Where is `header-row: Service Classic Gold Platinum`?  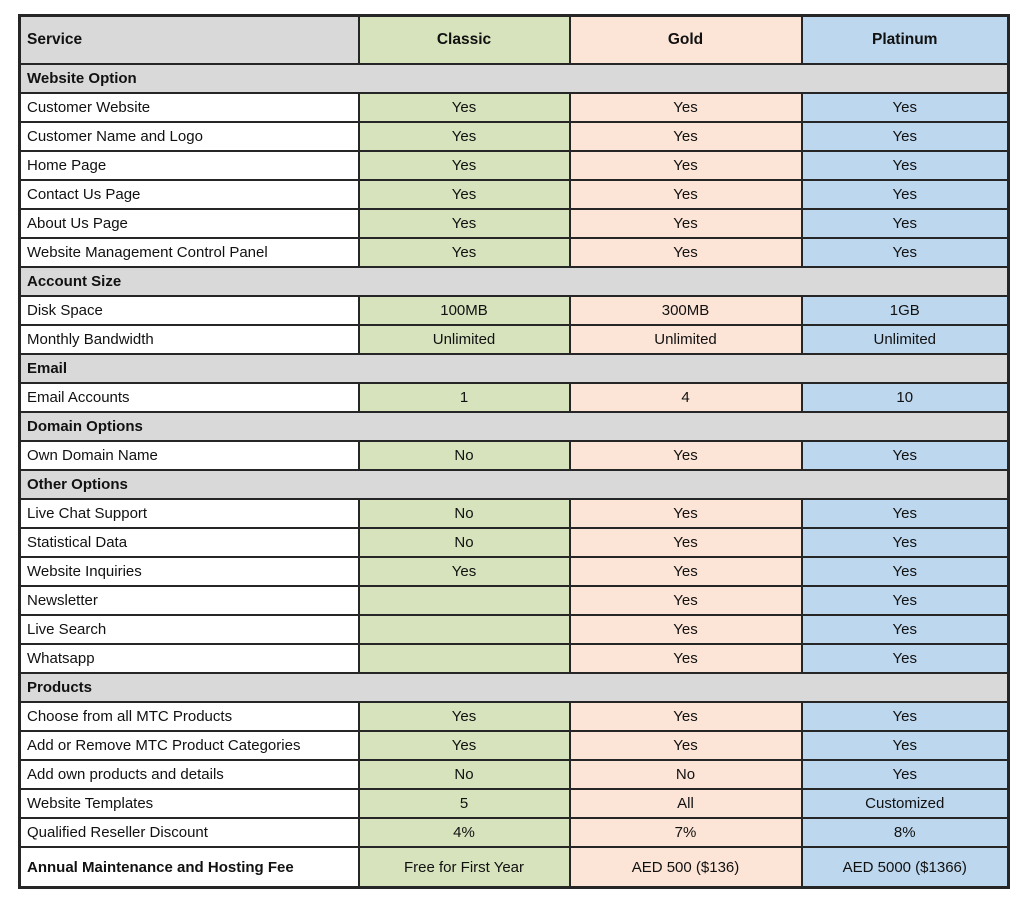 header-row: Service Classic Gold Platinum is located at coordinates (514, 39).